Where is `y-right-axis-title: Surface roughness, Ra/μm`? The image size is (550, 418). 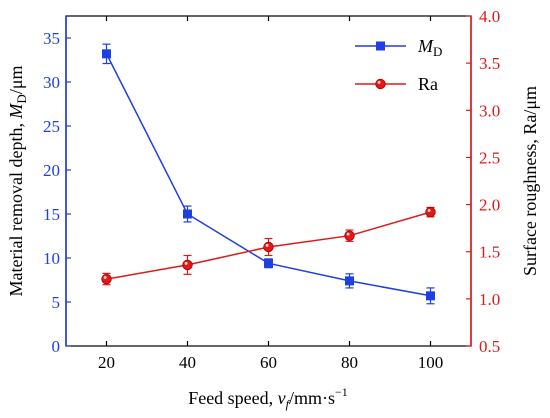
y-right-axis-title: Surface roughness, Ra/μm is located at coordinates (530, 181).